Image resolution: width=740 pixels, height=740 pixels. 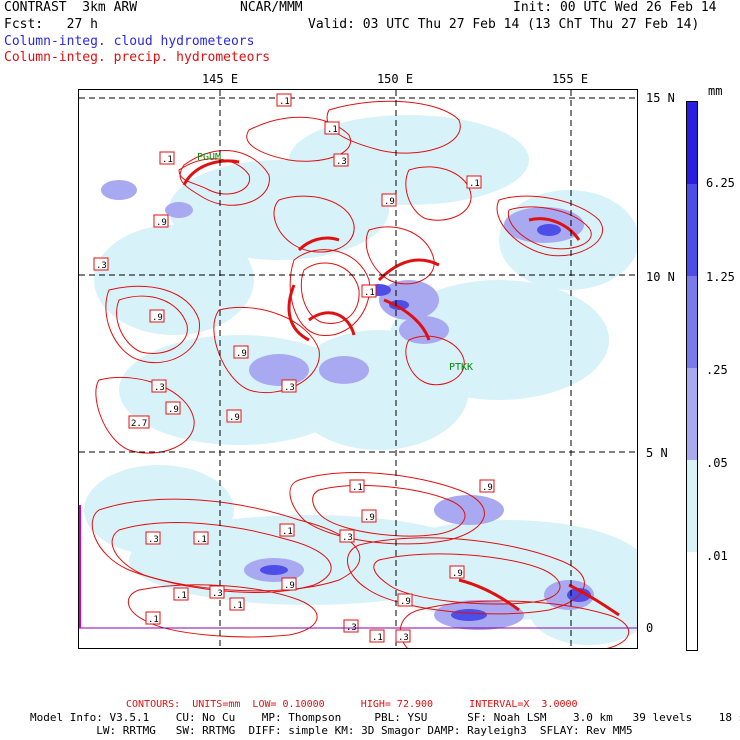 I want to click on org-label: NCAR/MMM, so click(x=271, y=7).